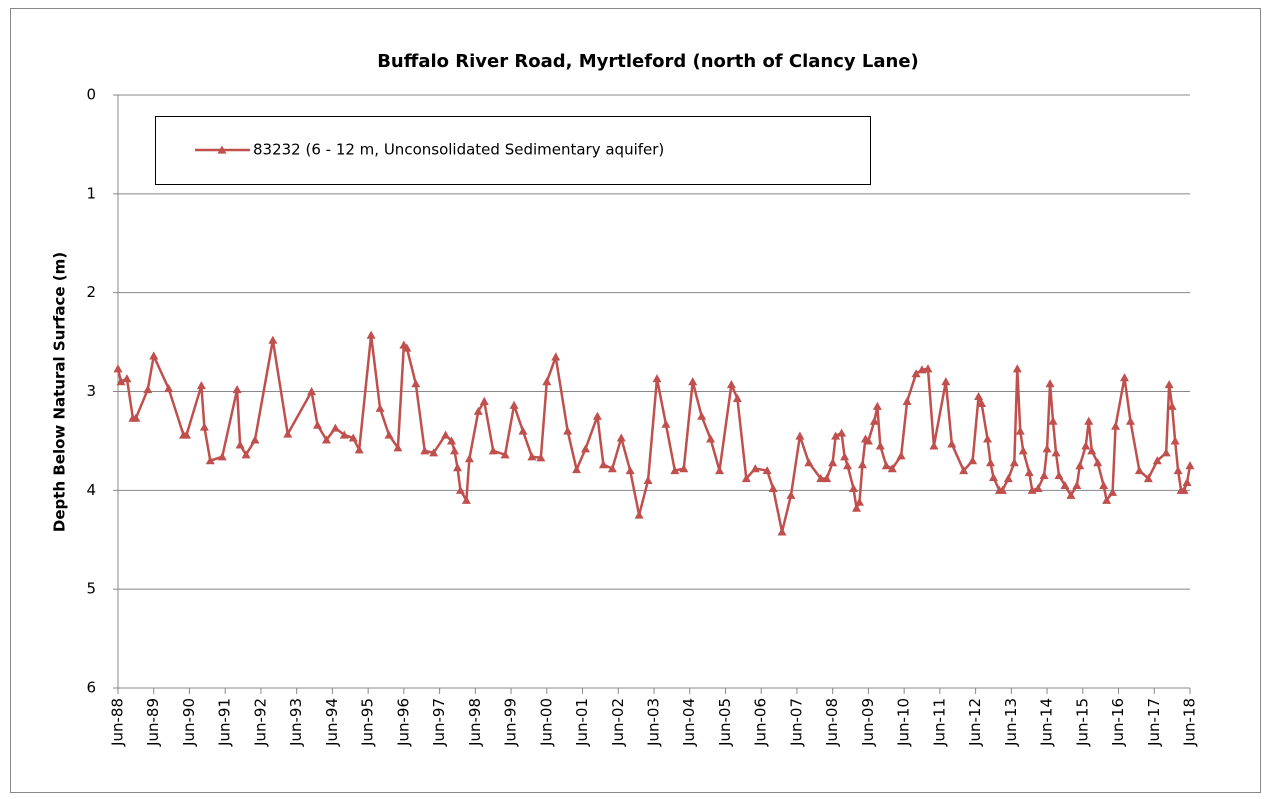 The height and width of the screenshot is (799, 1264). I want to click on x-tick-label: Jun-92, so click(260, 722).